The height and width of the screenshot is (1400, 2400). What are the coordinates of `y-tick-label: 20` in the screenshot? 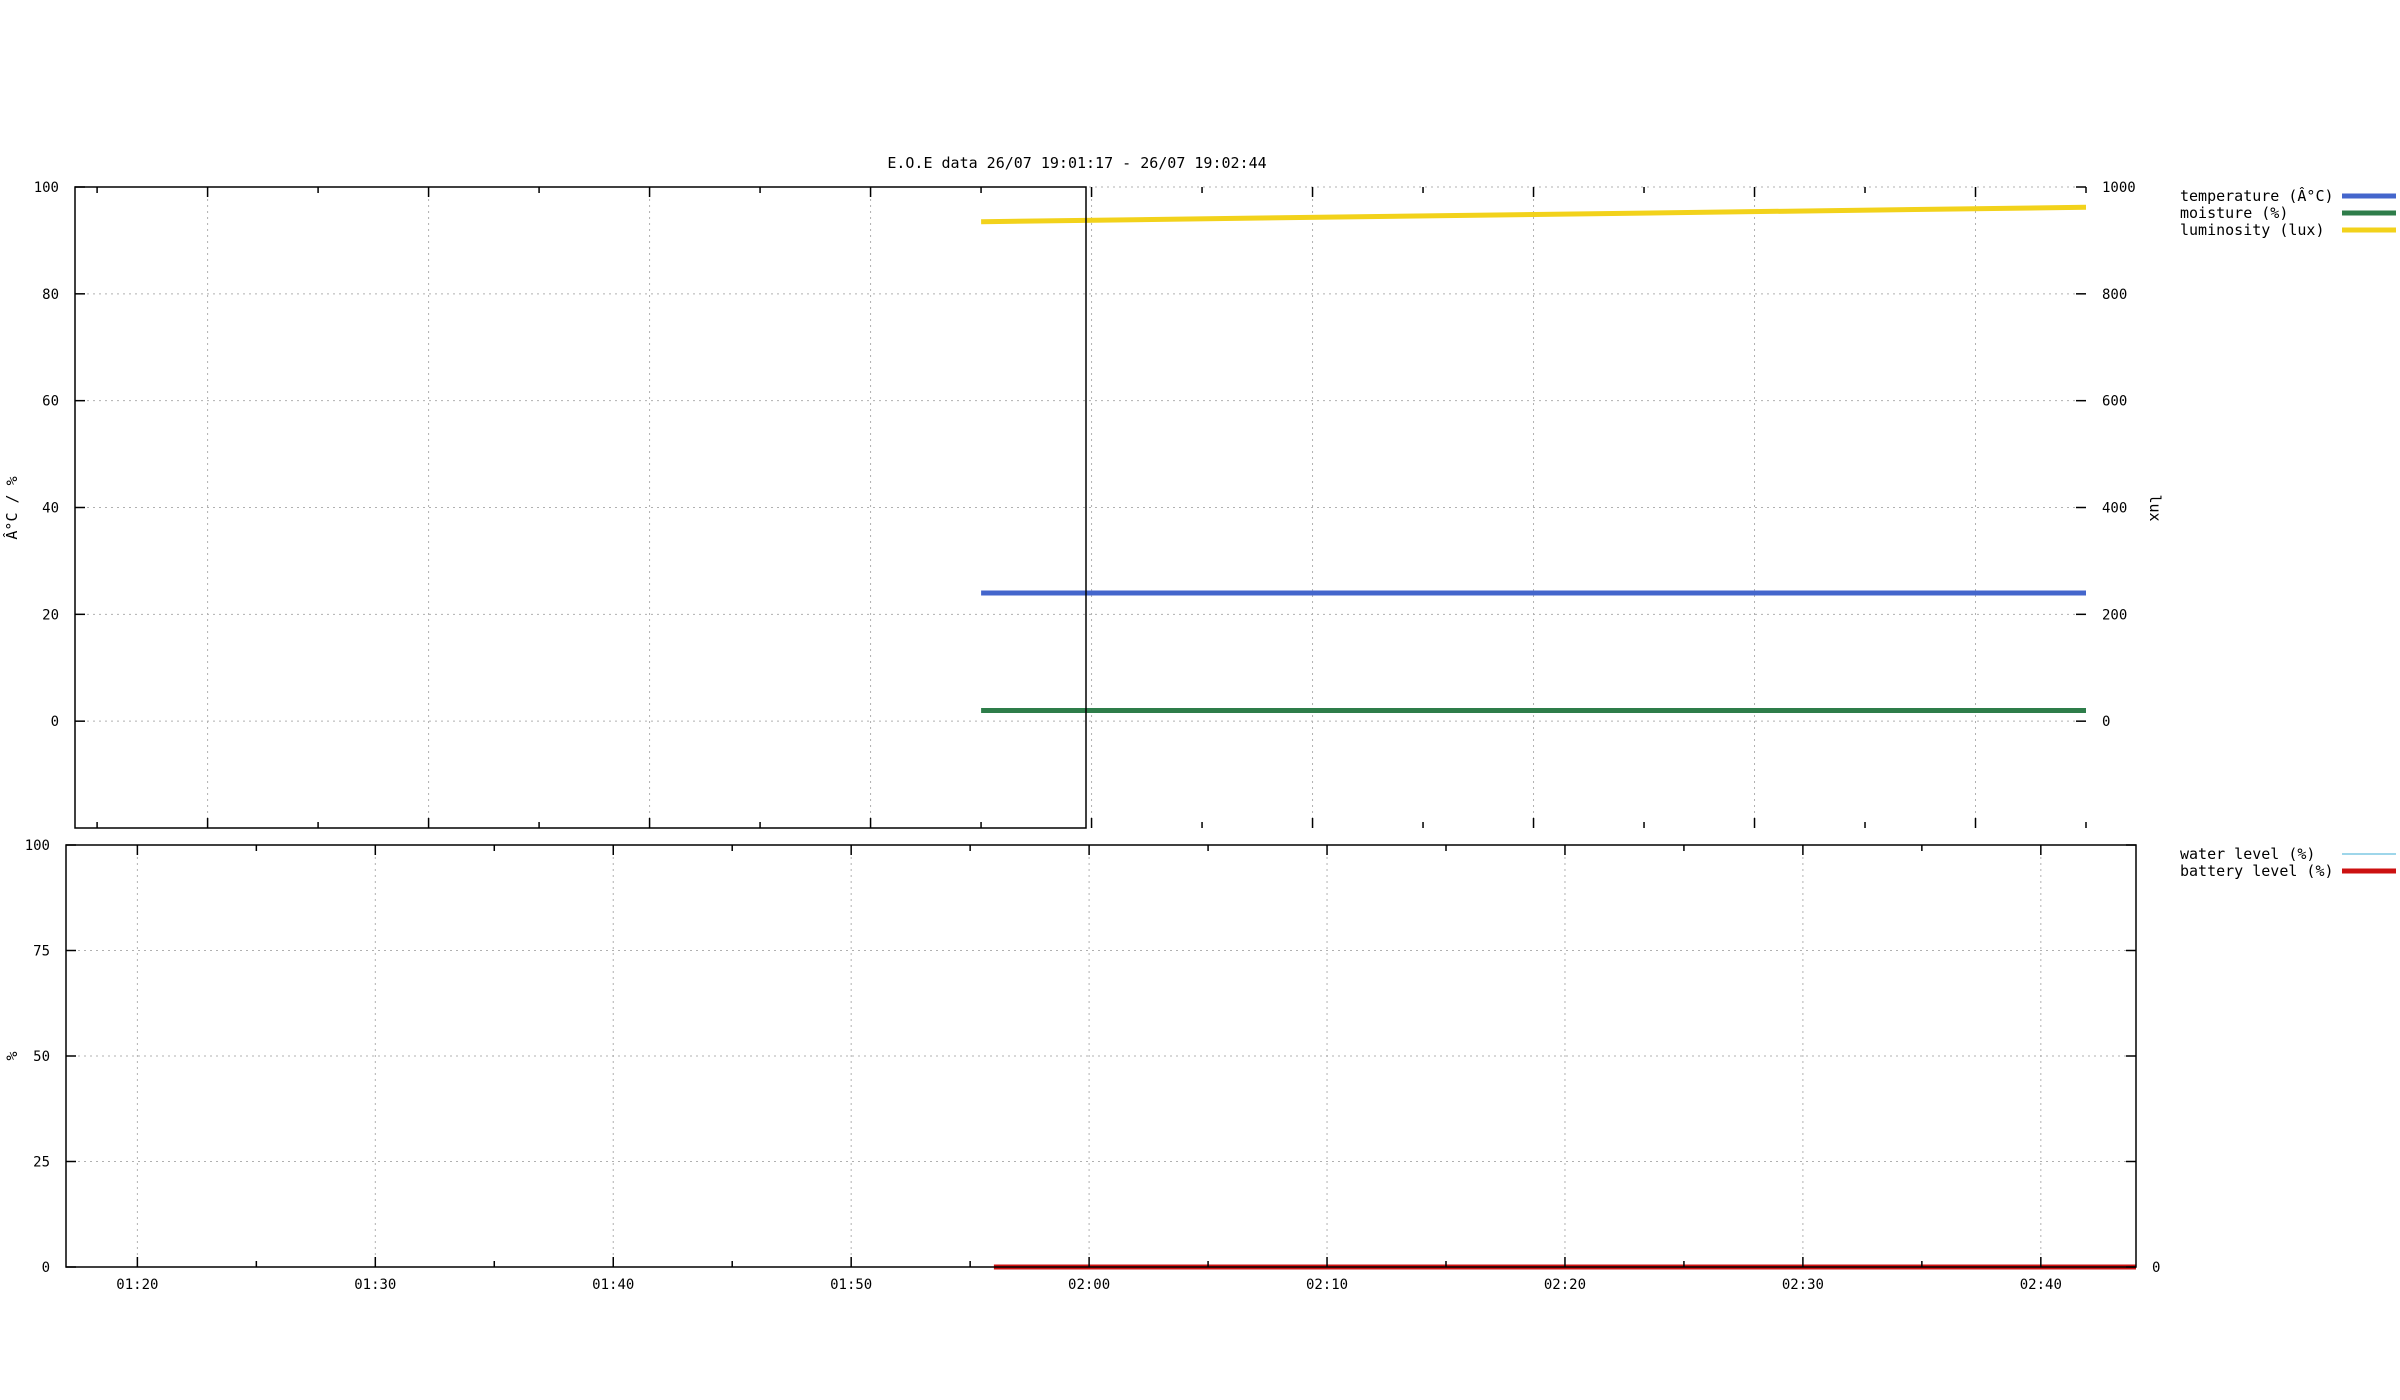 It's located at (50, 615).